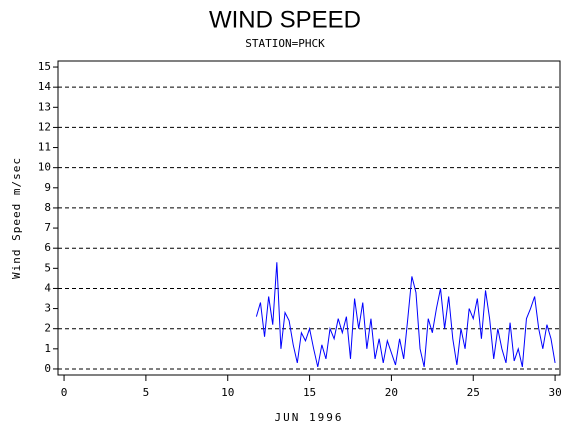  Describe the element at coordinates (47, 287) in the screenshot. I see `y-tick-label: 4` at that location.